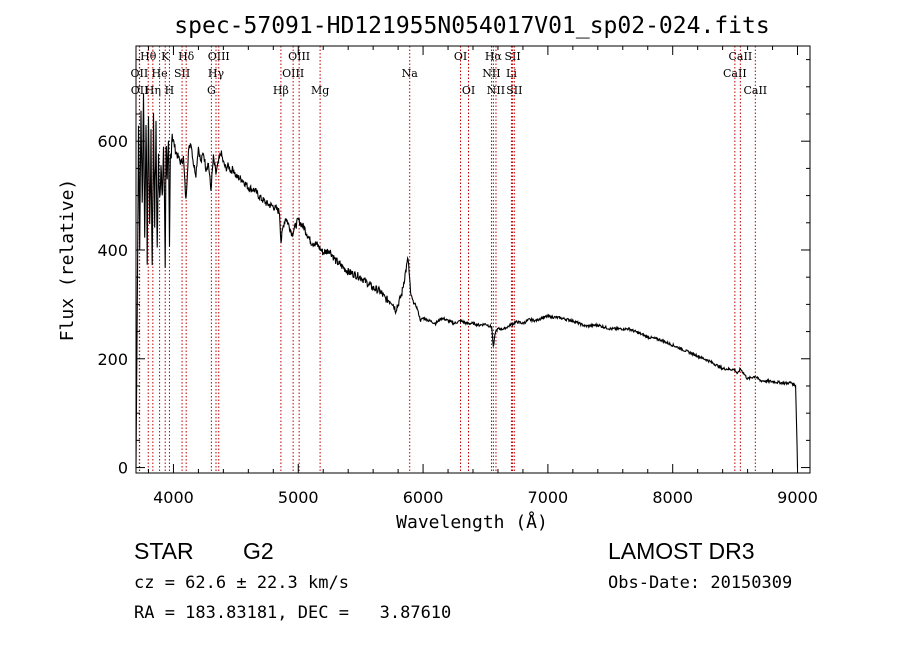 The height and width of the screenshot is (649, 900). What do you see at coordinates (514, 90) in the screenshot?
I see `line-label-24: SII` at bounding box center [514, 90].